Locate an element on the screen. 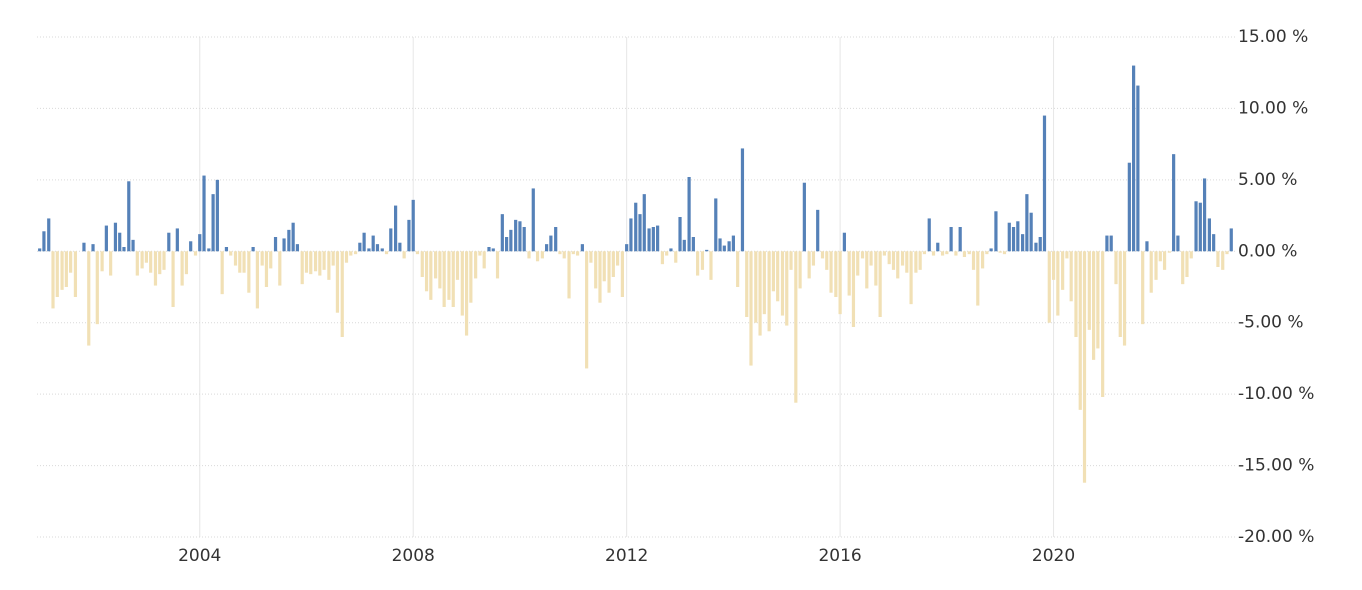 The width and height of the screenshot is (1362, 590). y-tick-label: 0.00 % is located at coordinates (1267, 251).